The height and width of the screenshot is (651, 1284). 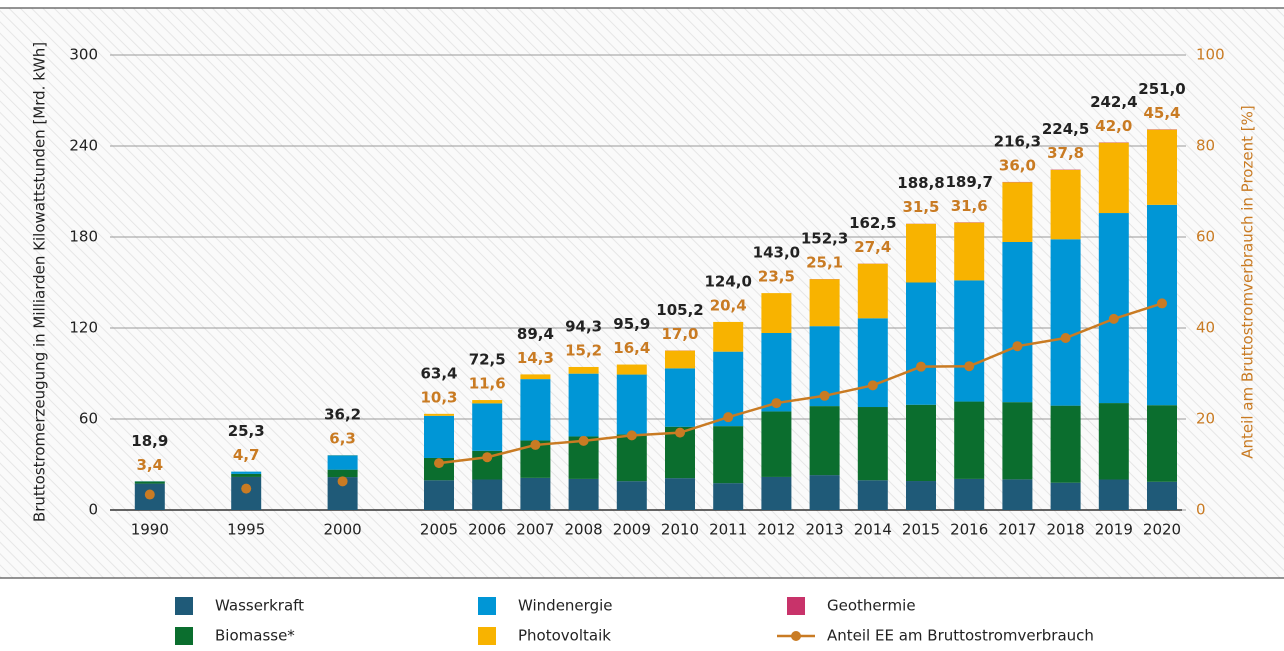 What do you see at coordinates (825, 530) in the screenshot?
I see `x-tick-label: 2013` at bounding box center [825, 530].